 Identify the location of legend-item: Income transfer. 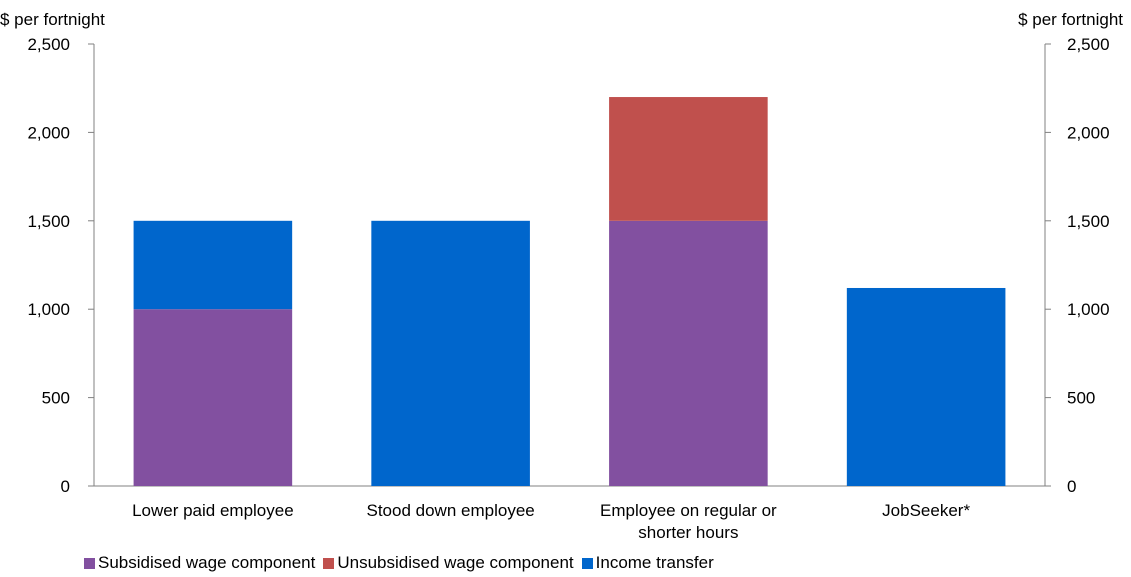
(647, 563).